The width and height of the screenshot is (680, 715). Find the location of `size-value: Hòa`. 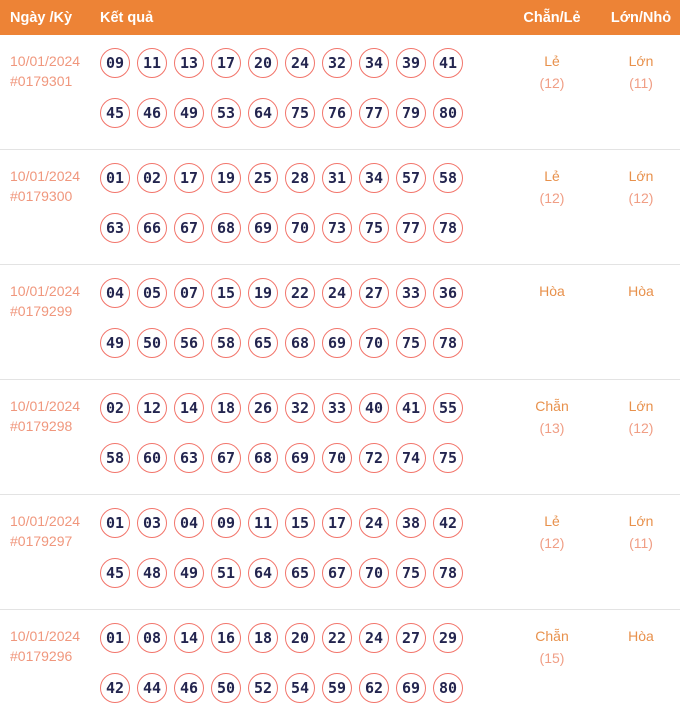

size-value: Hòa is located at coordinates (641, 291).